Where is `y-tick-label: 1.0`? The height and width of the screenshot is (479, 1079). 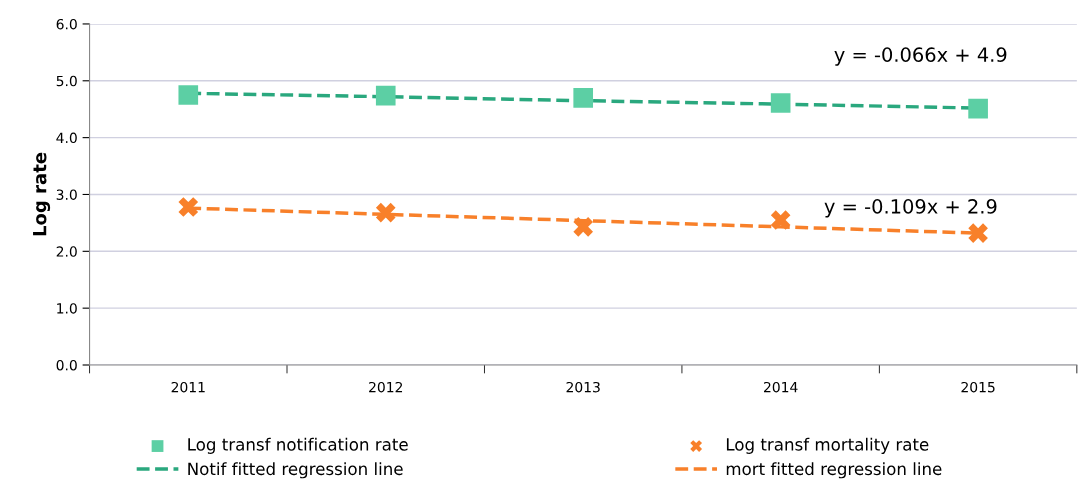 y-tick-label: 1.0 is located at coordinates (67, 308).